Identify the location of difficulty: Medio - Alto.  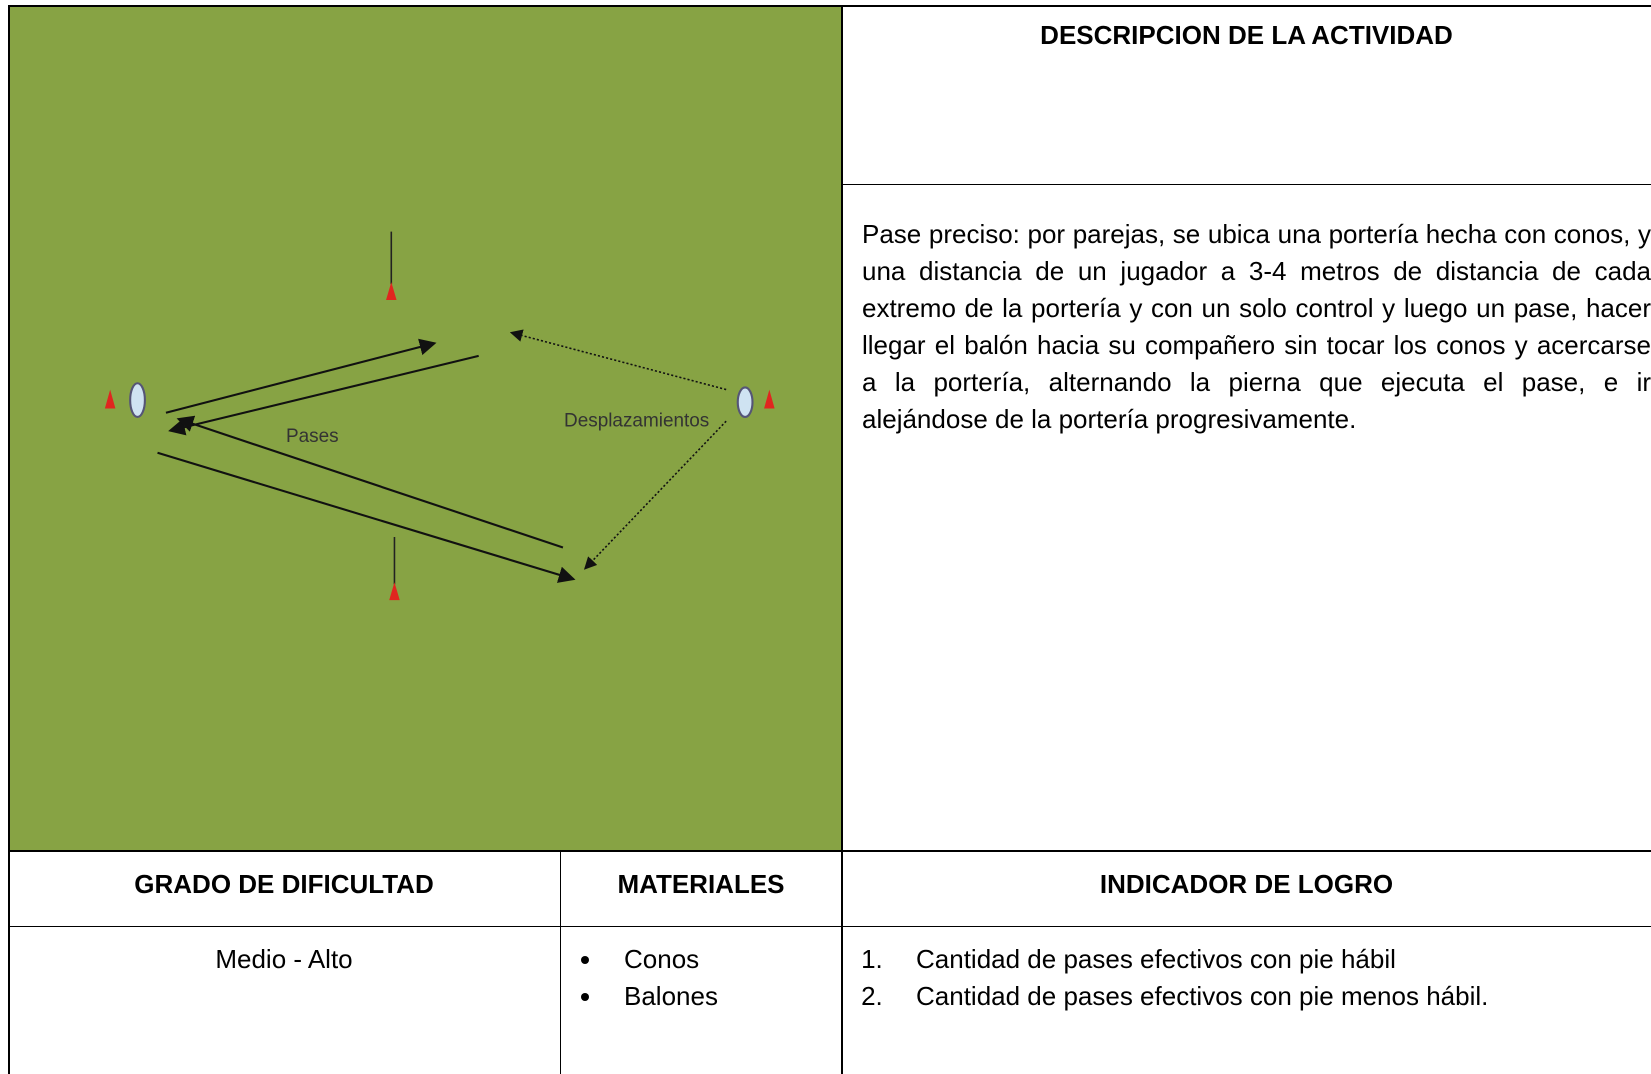
(284, 959).